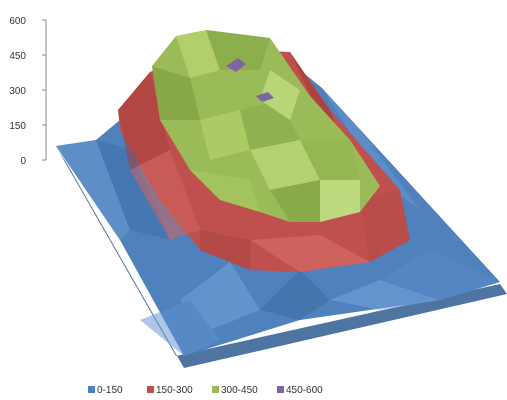 The image size is (507, 400). I want to click on value-axis-tick-label: 450, so click(17, 56).